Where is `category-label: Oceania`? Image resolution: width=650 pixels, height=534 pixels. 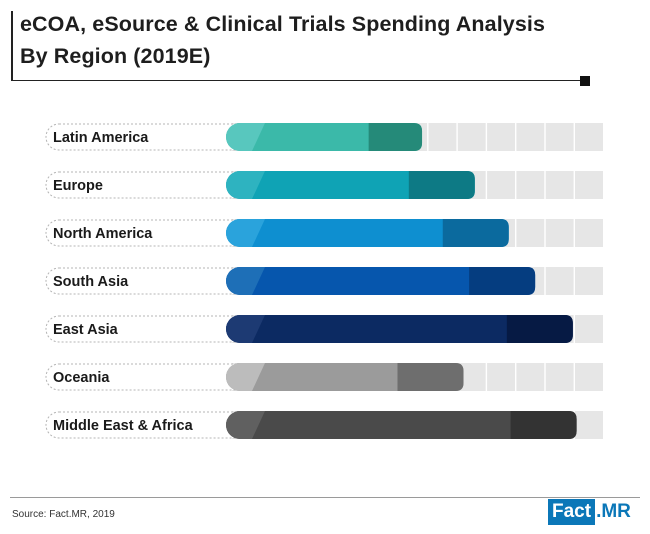
category-label: Oceania is located at coordinates (81, 378).